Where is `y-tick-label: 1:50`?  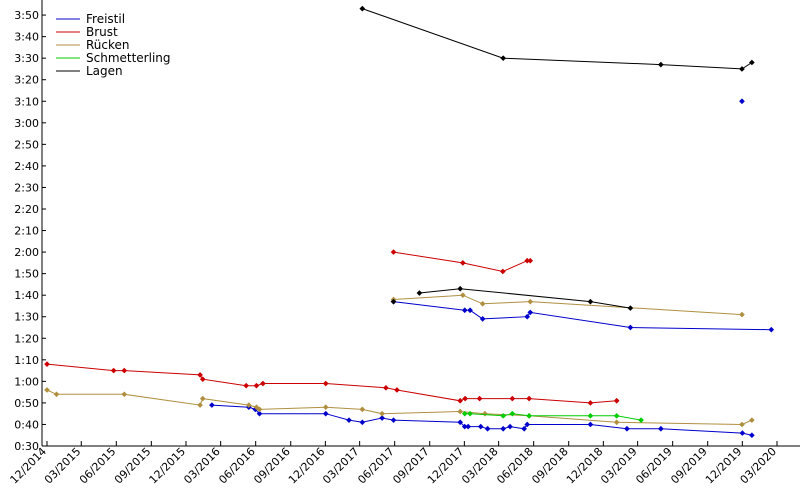 y-tick-label: 1:50 is located at coordinates (26, 274).